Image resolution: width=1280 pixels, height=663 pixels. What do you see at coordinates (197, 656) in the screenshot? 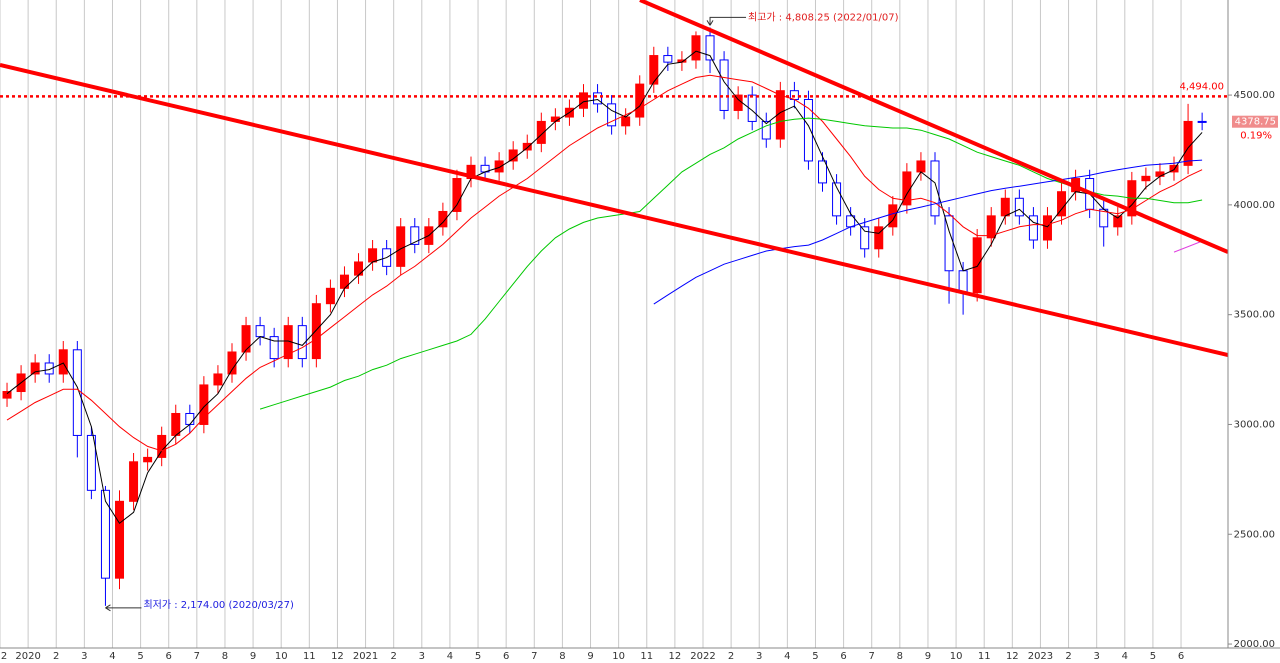
I see `x-tick-label: 7` at bounding box center [197, 656].